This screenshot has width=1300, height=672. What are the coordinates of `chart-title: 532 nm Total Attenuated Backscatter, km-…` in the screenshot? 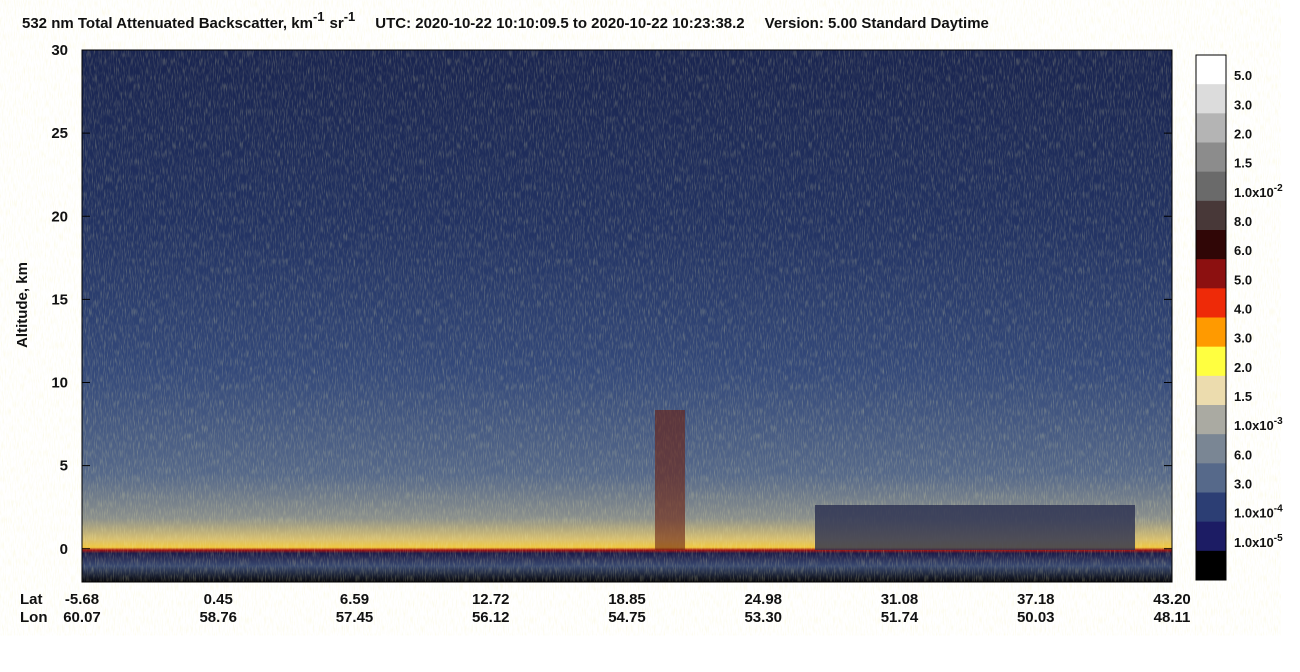 It's located at (505, 20).